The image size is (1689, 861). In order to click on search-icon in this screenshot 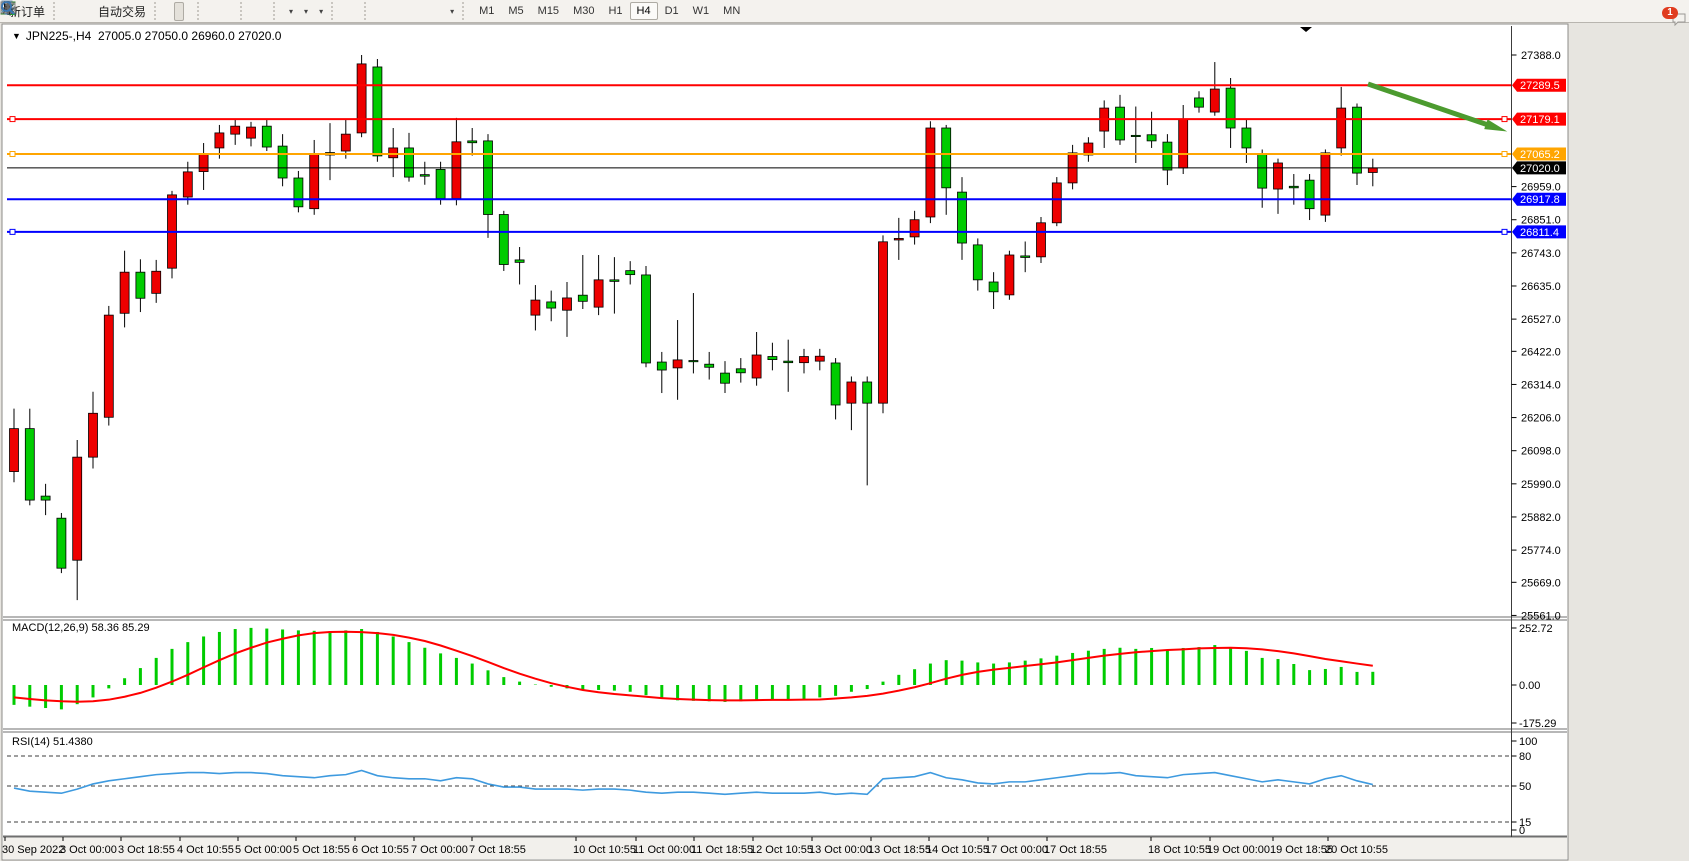, I will do `click(8, 8)`.